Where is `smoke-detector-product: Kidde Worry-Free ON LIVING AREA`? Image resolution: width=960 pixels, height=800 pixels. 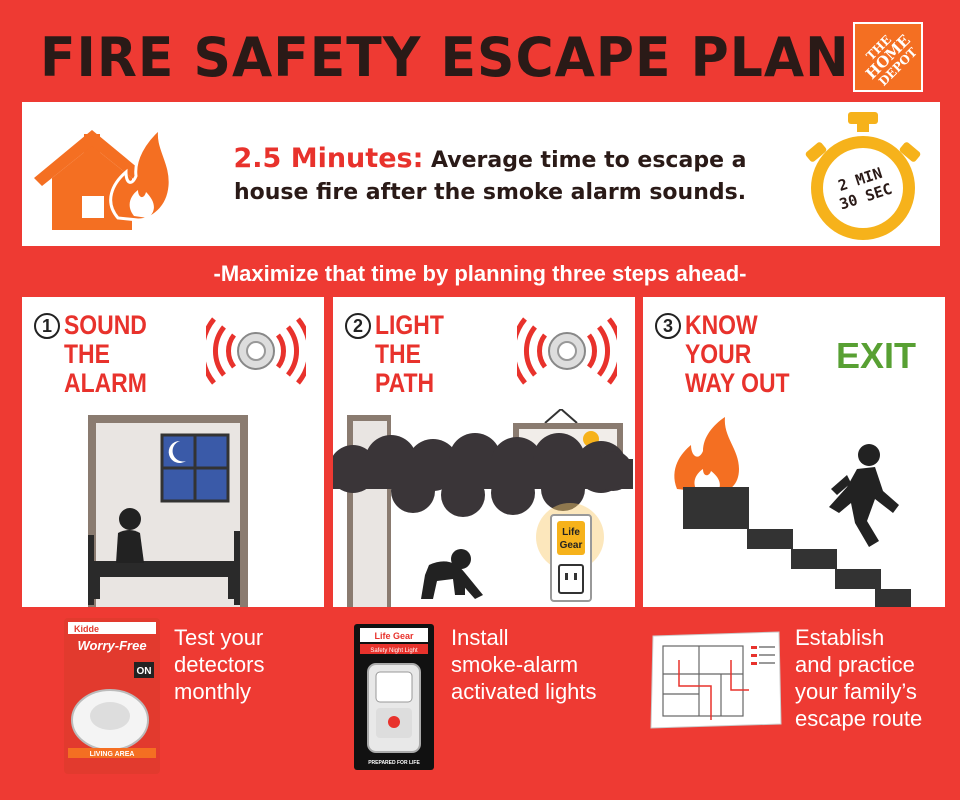
smoke-detector-product: Kidde Worry-Free ON LIVING AREA is located at coordinates (112, 696).